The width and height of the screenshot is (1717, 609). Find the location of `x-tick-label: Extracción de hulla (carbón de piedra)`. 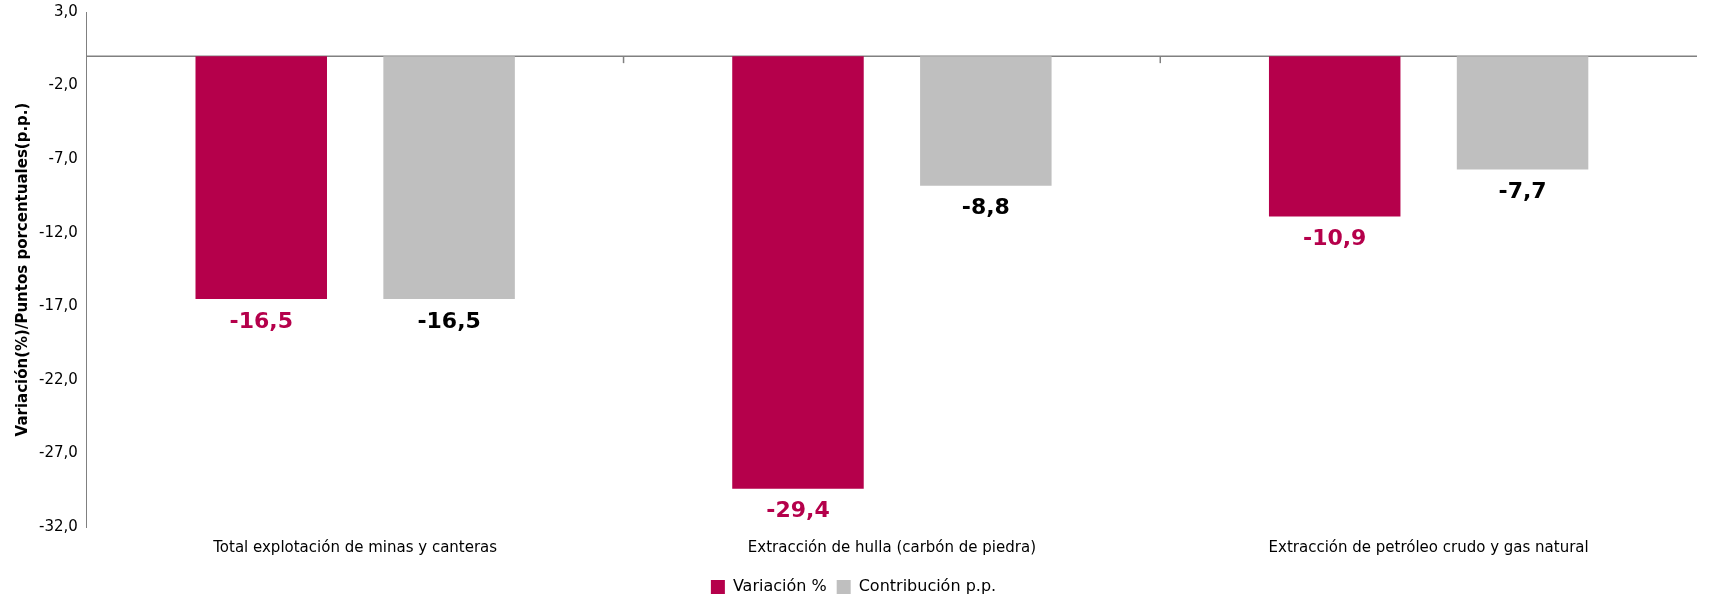

x-tick-label: Extracción de hulla (carbón de piedra) is located at coordinates (891, 546).